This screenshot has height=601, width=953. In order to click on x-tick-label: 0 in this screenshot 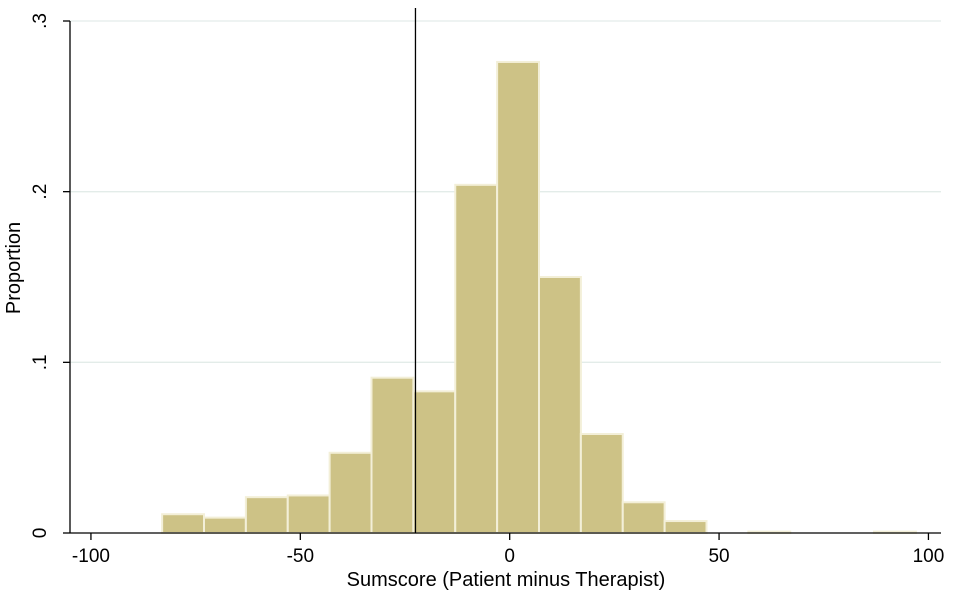, I will do `click(509, 556)`.